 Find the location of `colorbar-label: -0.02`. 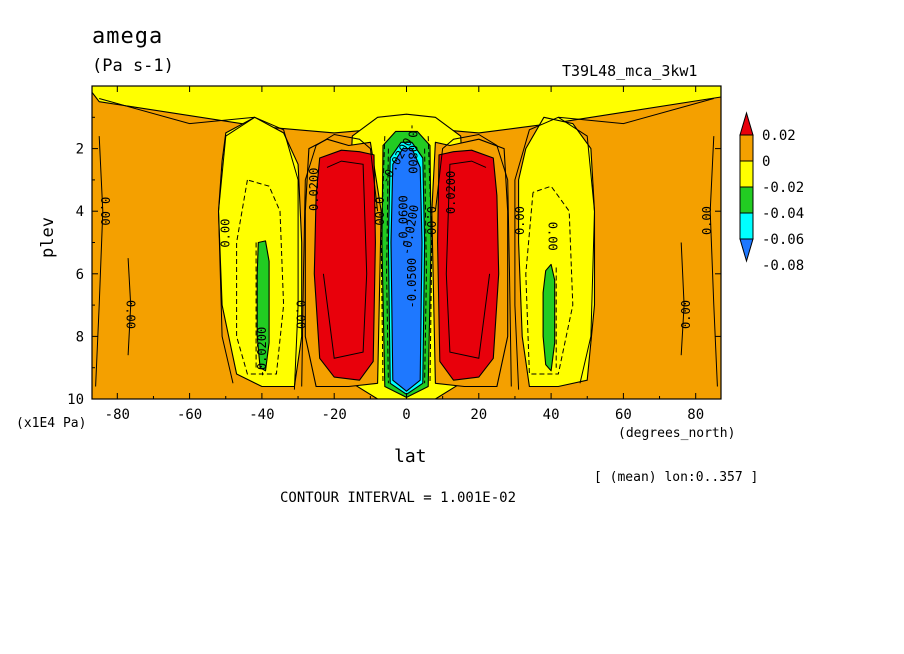

colorbar-label: -0.02 is located at coordinates (783, 188).